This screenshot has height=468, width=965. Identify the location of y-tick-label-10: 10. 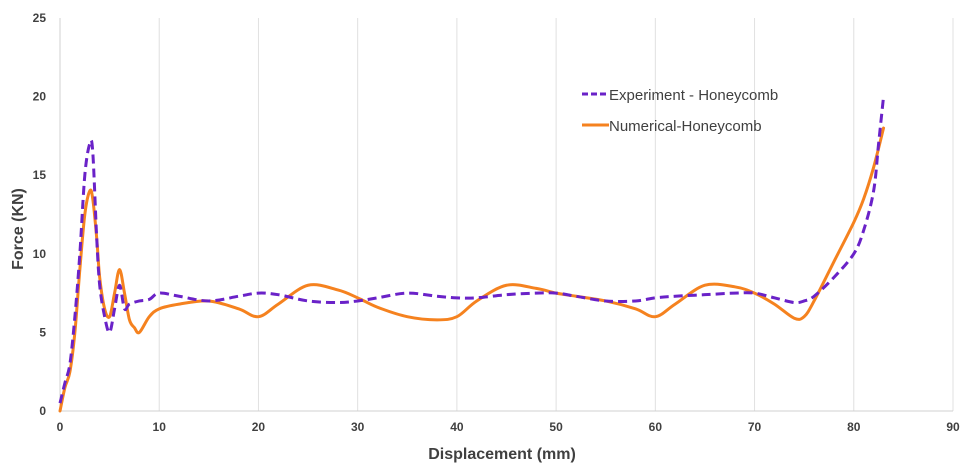
(40, 254).